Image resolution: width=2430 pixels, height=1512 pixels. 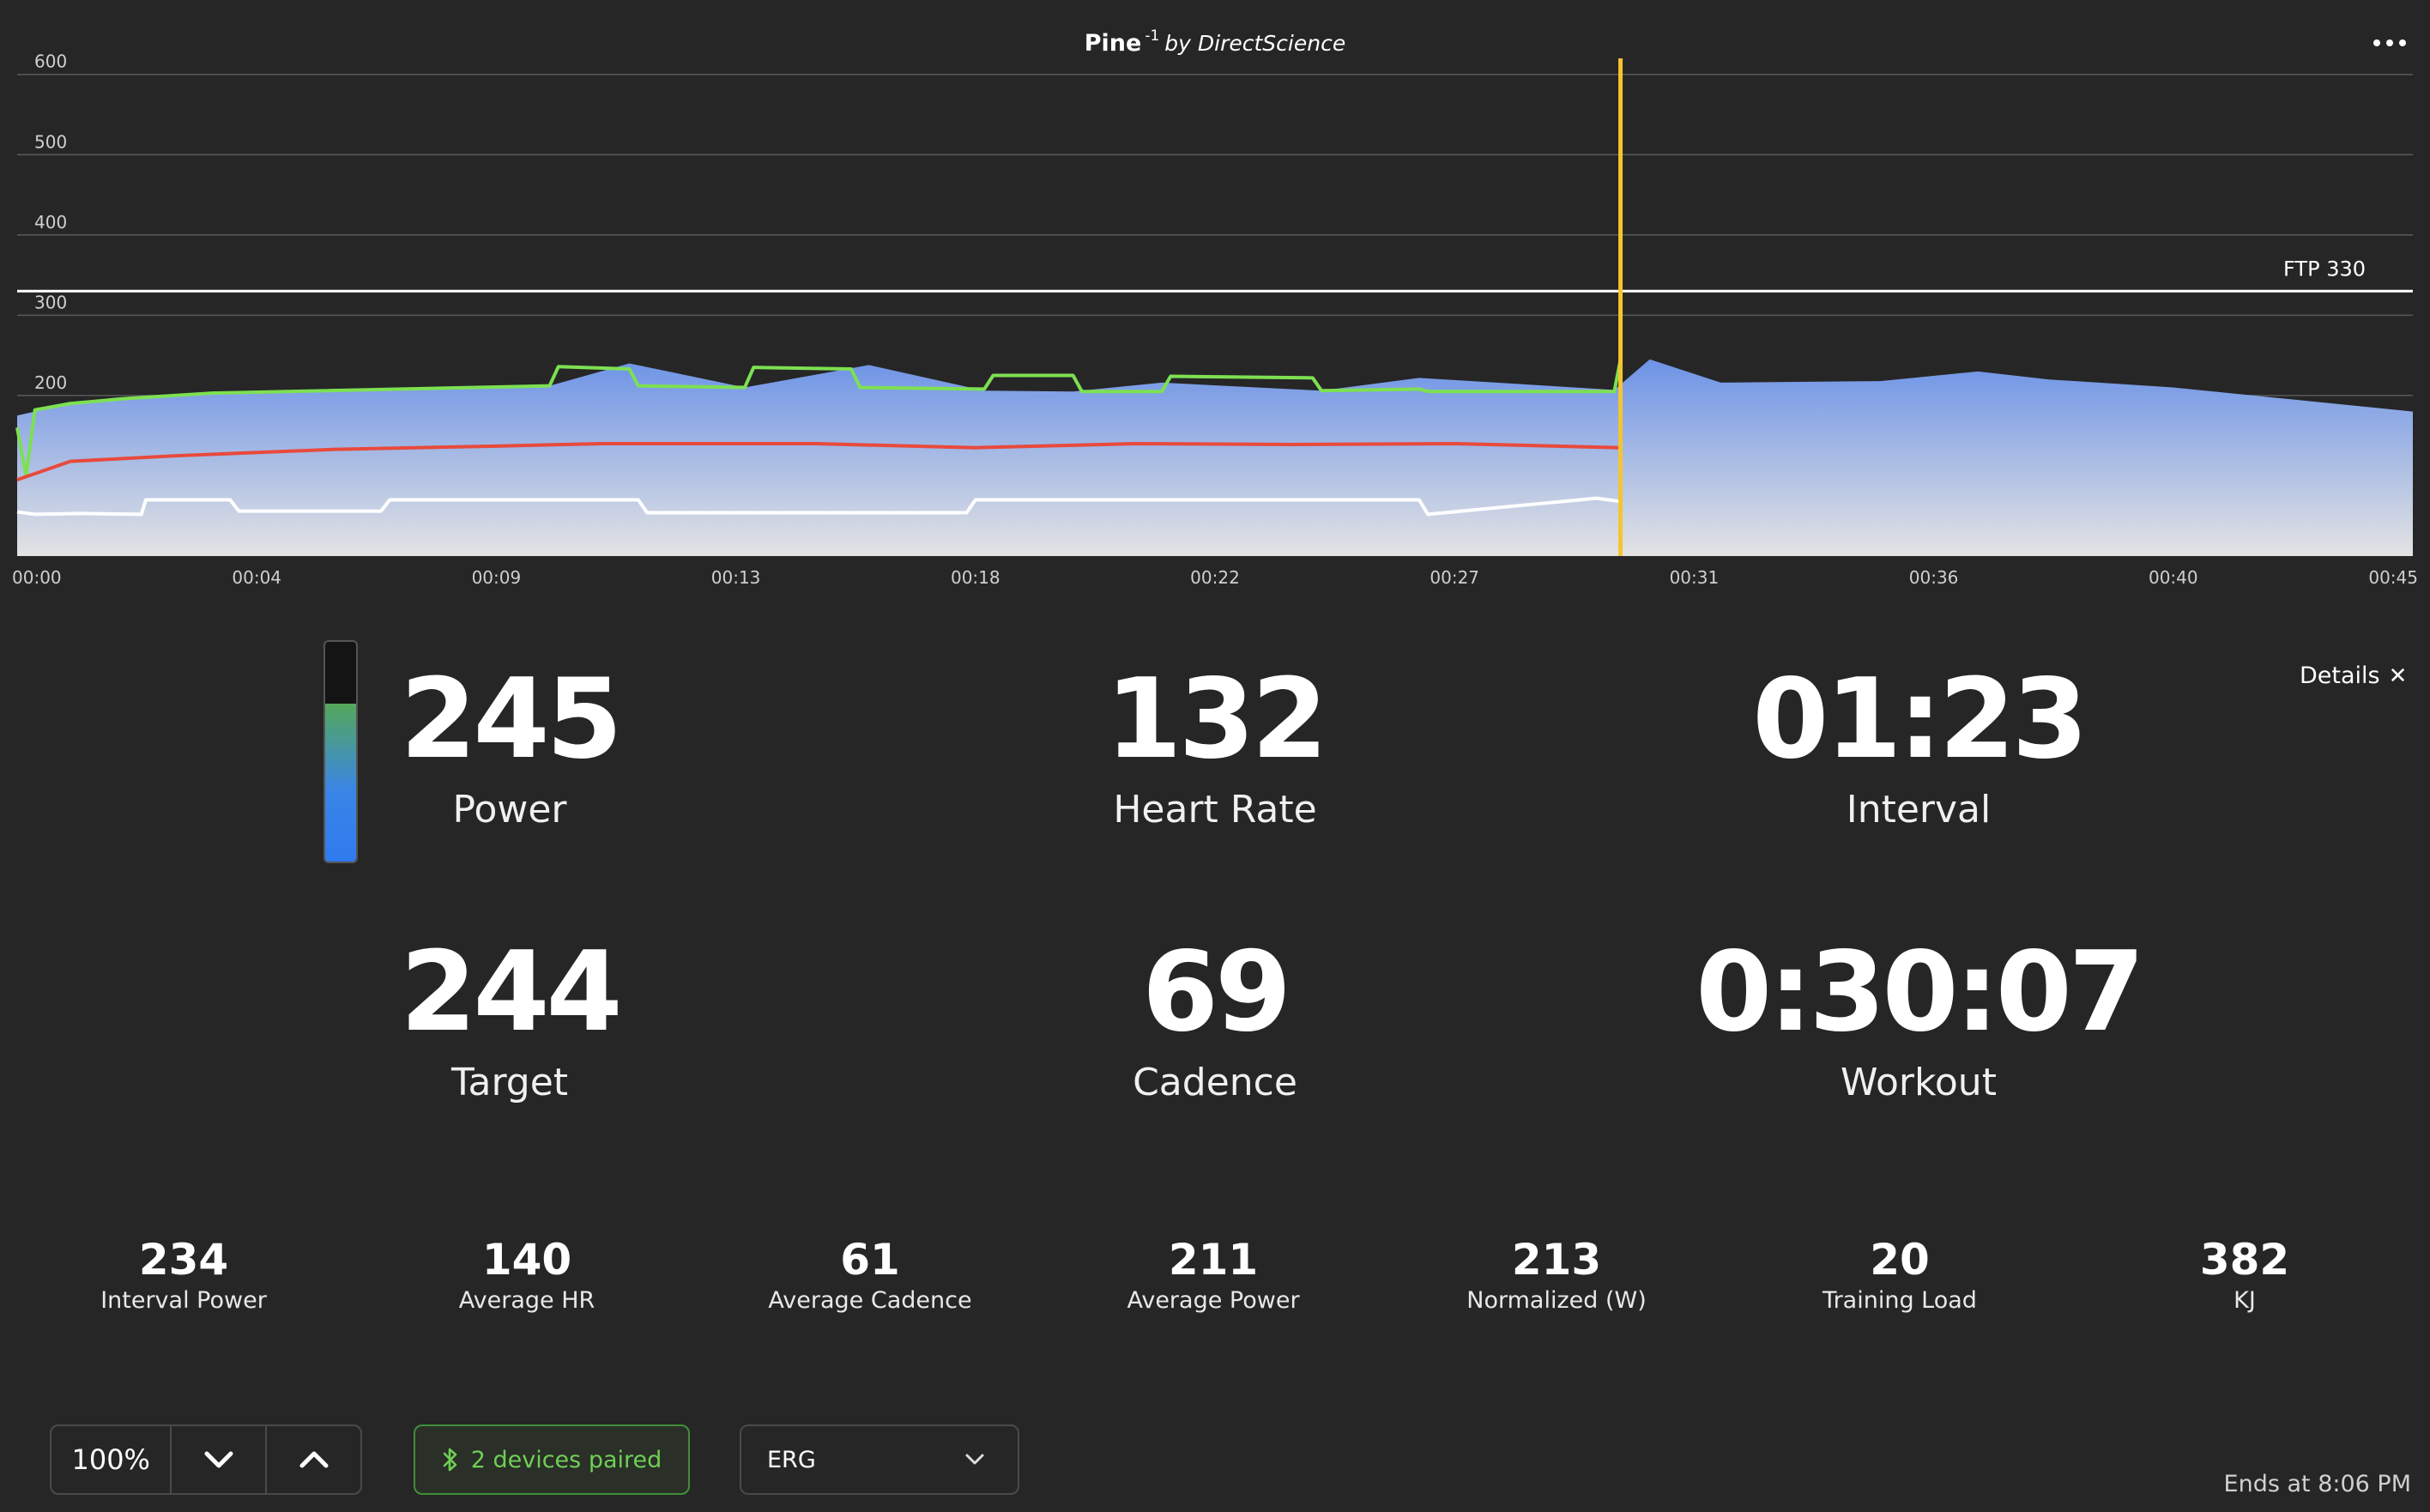 I want to click on cadence-label: Cadence, so click(x=1215, y=1082).